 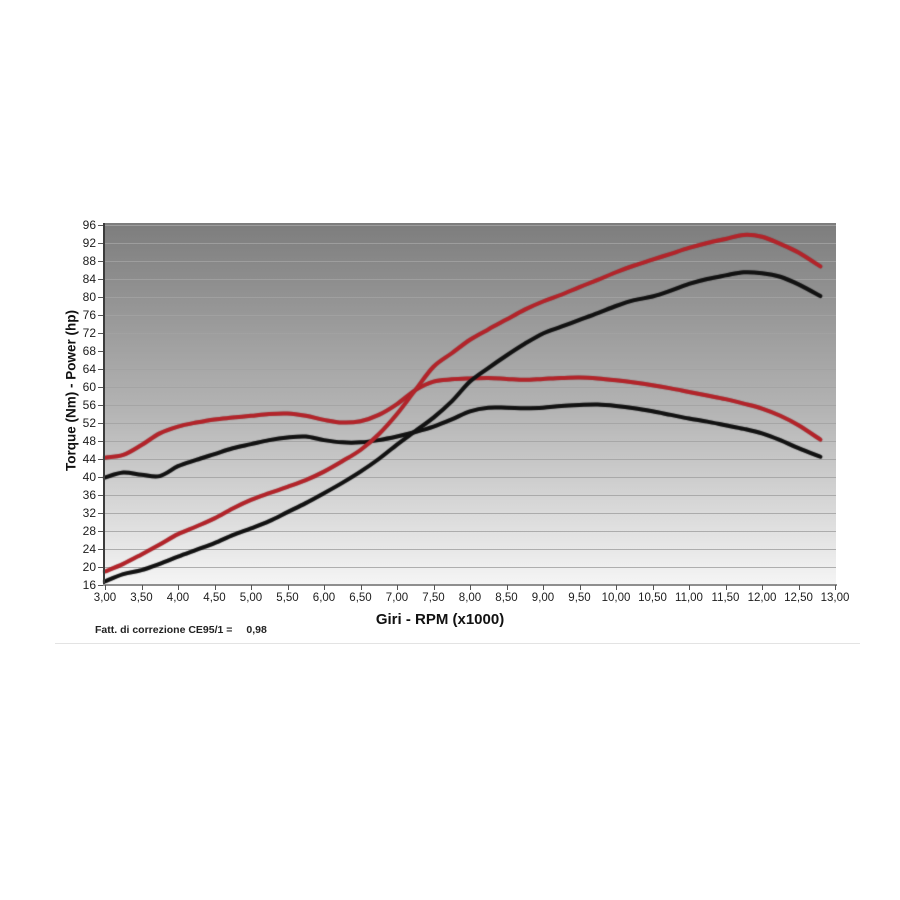 I want to click on y-tick-label: 96, so click(x=89, y=225).